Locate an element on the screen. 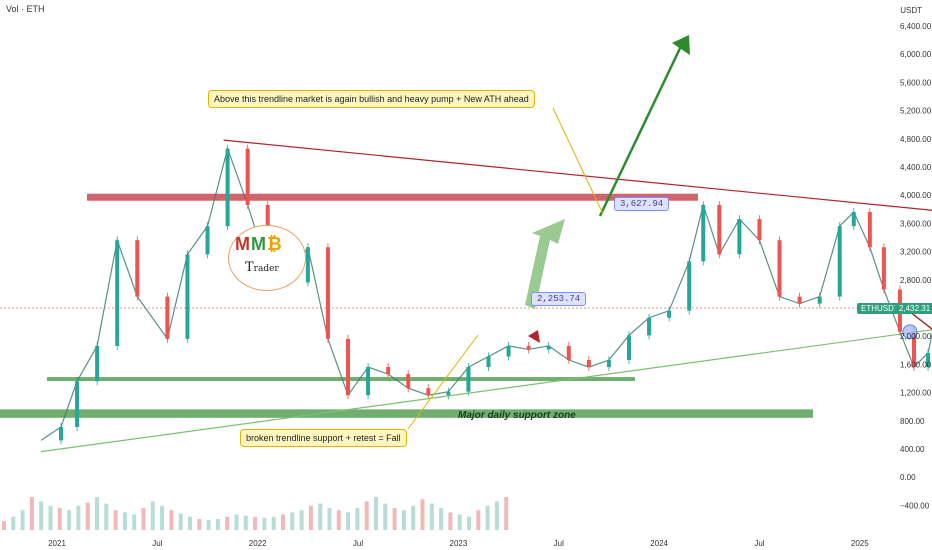 The height and width of the screenshot is (550, 932). y-axis-tick-label: 0.00 is located at coordinates (908, 477).